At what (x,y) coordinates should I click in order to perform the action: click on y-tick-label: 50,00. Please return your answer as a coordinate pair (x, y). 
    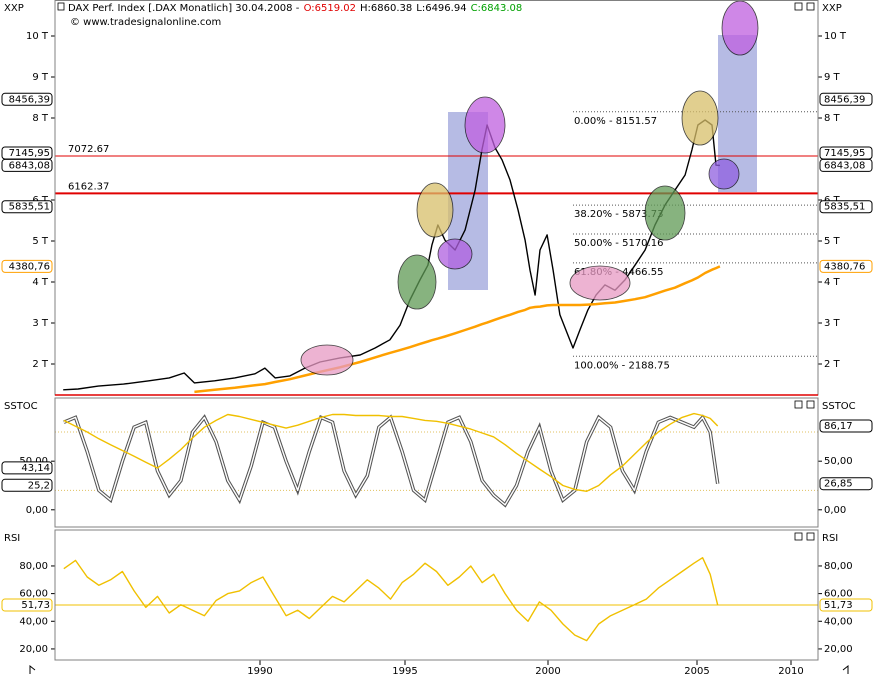
    Looking at the image, I should click on (838, 461).